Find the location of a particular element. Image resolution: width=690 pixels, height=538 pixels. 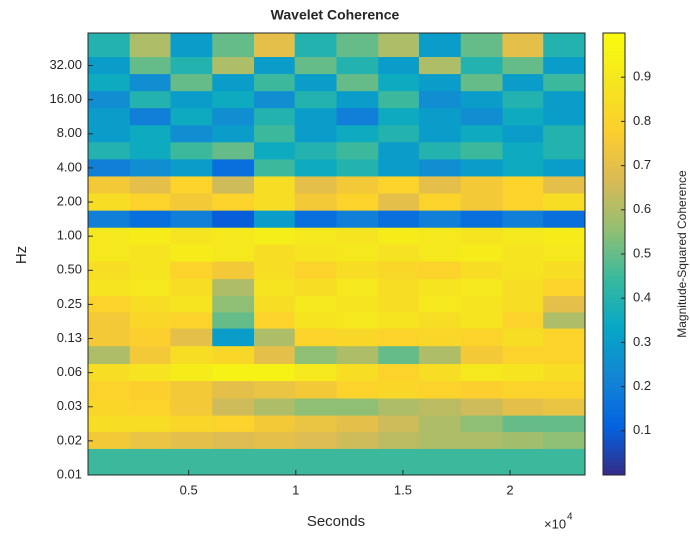

y-tick-label: 0.02 is located at coordinates (69, 439).